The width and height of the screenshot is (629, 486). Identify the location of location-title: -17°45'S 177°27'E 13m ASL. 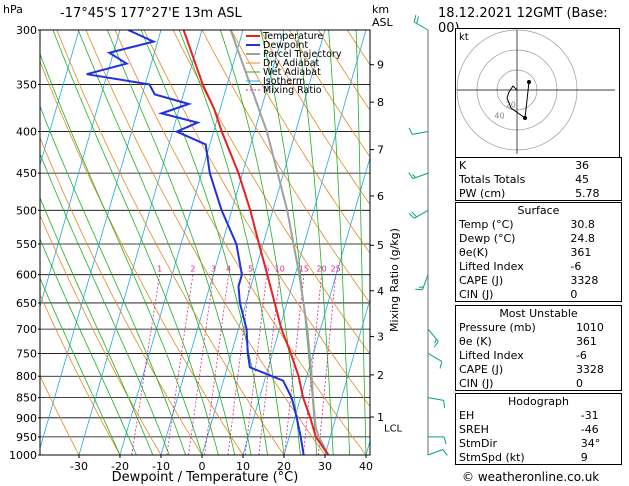
(151, 13).